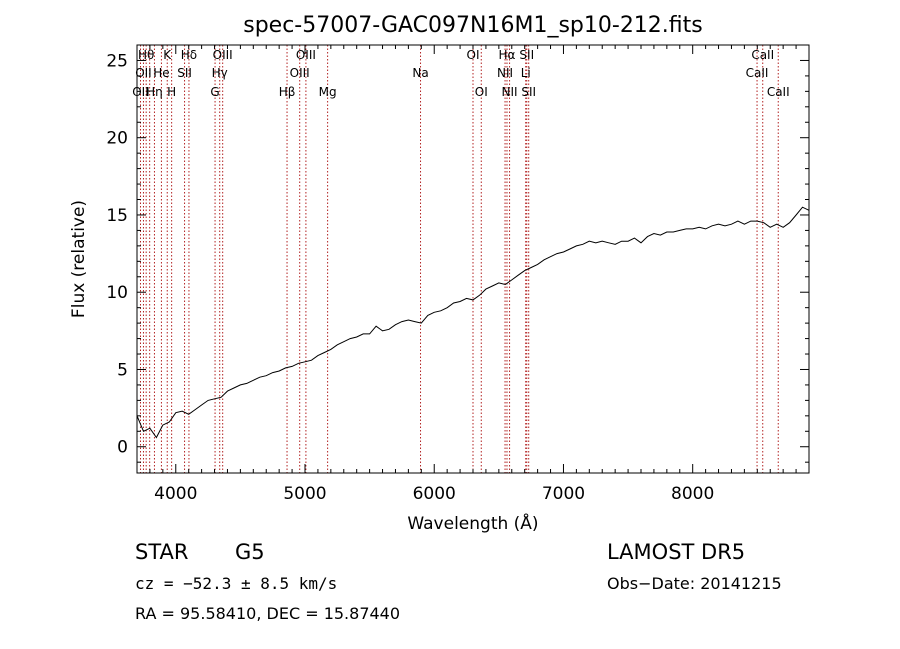 The width and height of the screenshot is (900, 649). What do you see at coordinates (140, 92) in the screenshot?
I see `line-label-0: OII` at bounding box center [140, 92].